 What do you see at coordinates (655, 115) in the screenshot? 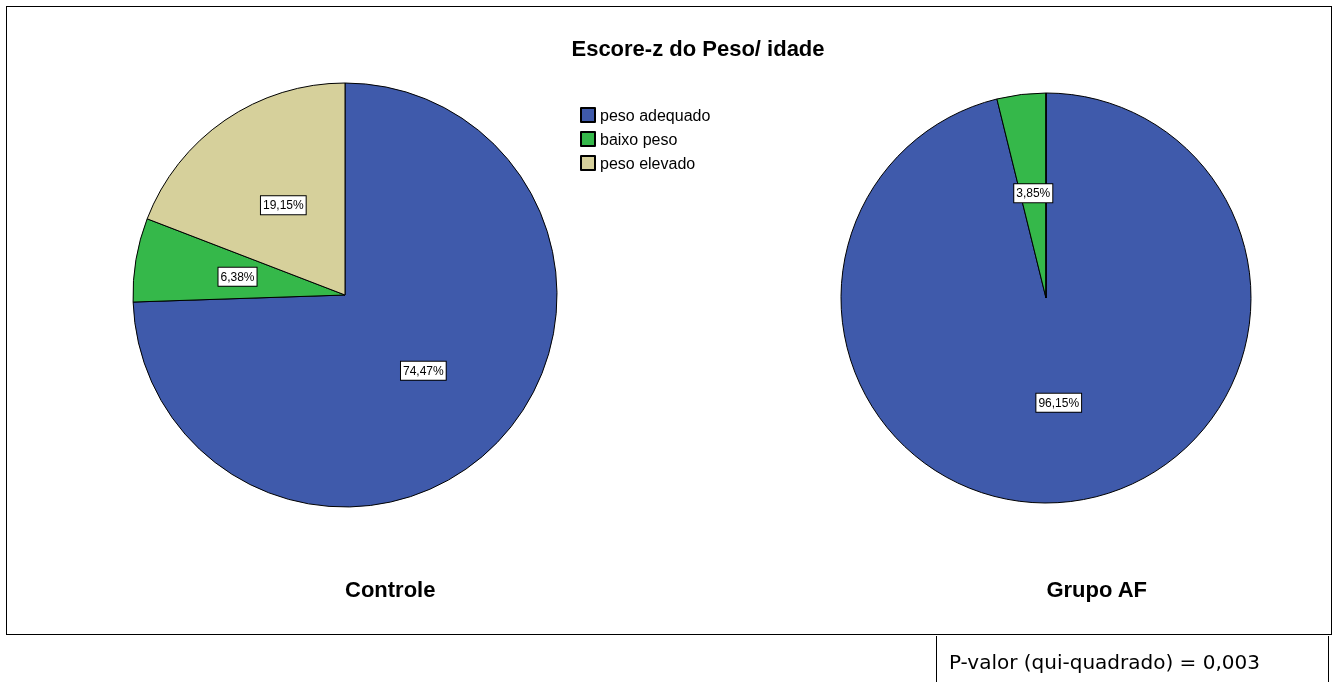
I see `legend-label: peso adequado` at bounding box center [655, 115].